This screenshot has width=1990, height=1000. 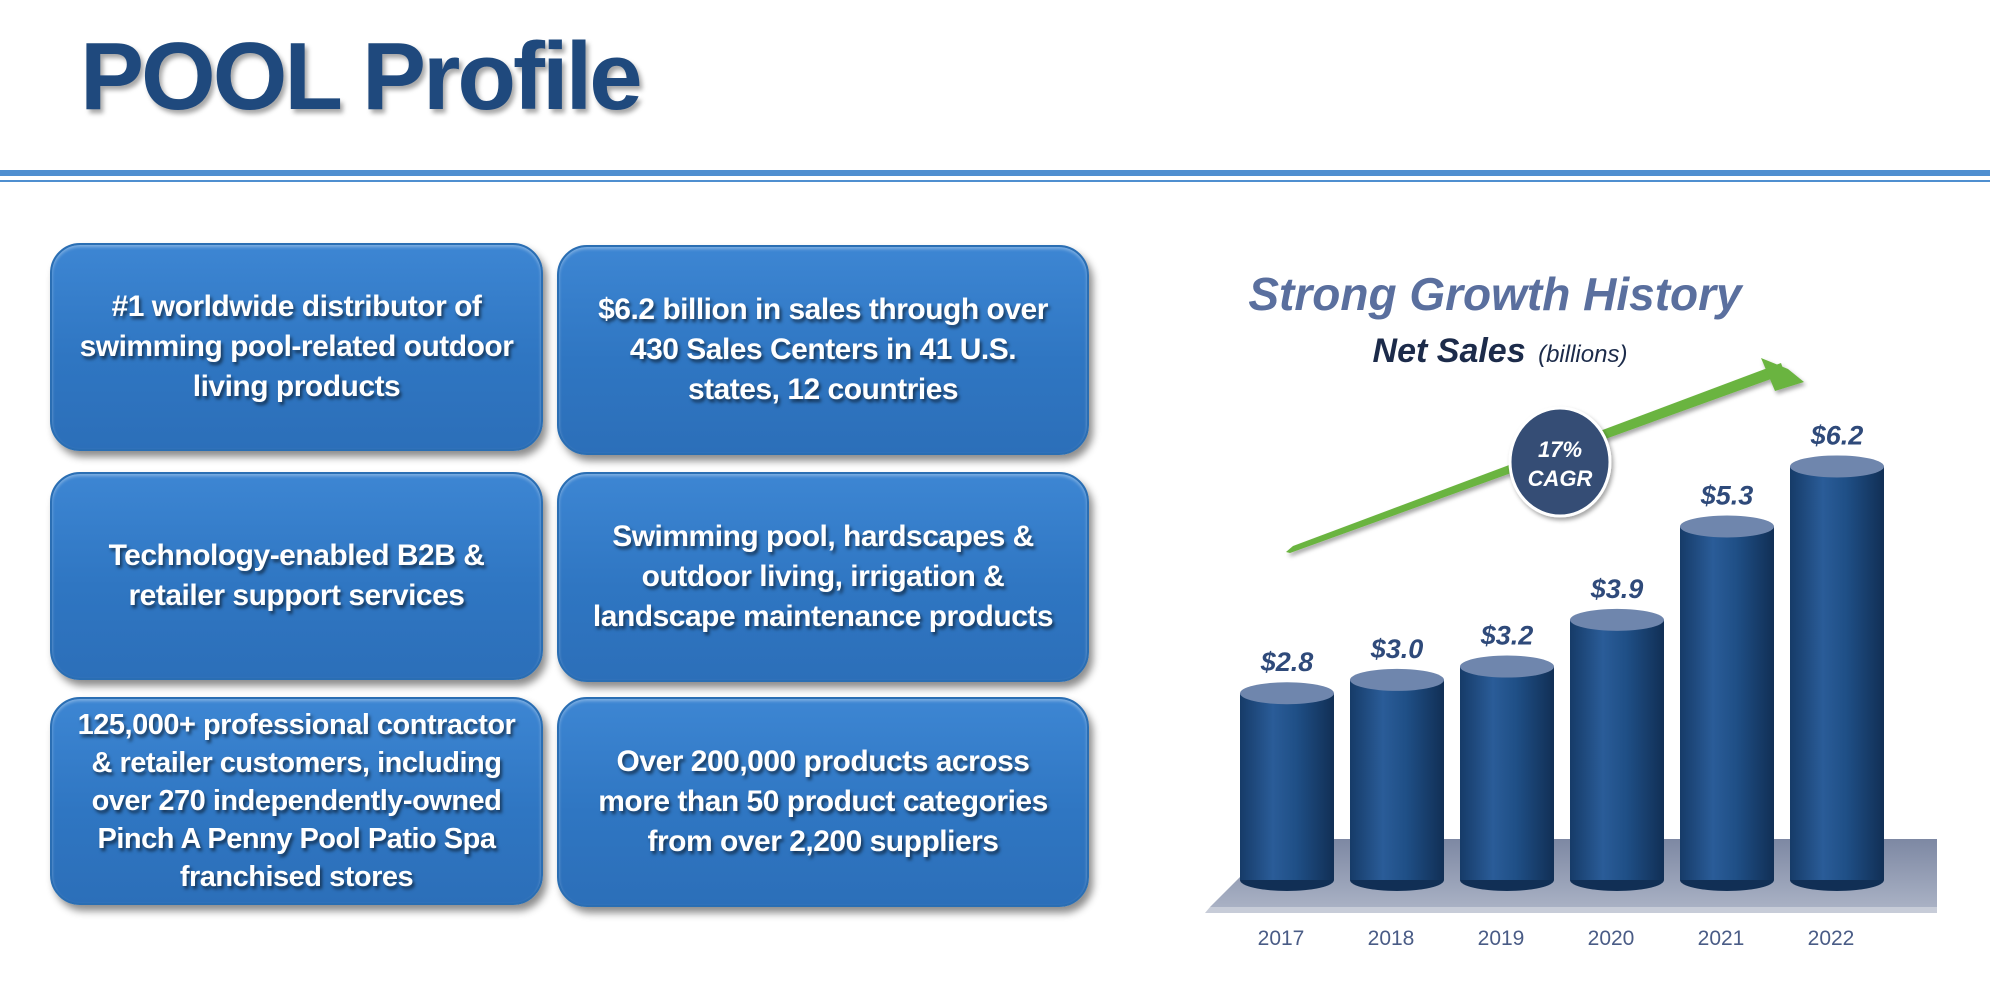 What do you see at coordinates (361, 76) in the screenshot?
I see `page-title: POOL Profile` at bounding box center [361, 76].